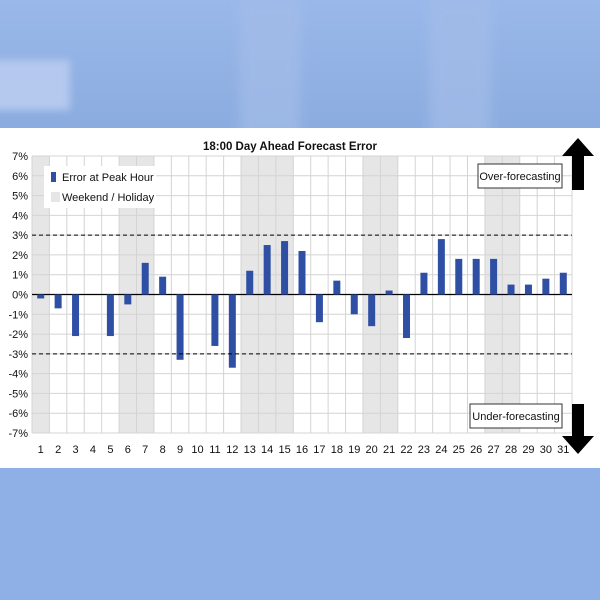  I want to click on over-forecasting-label: Over-forecasting, so click(519, 177).